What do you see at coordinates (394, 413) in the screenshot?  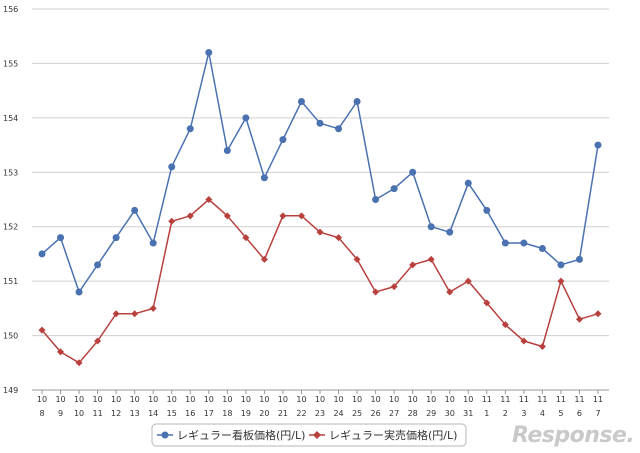 I see `x-tick-day-19: 27` at bounding box center [394, 413].